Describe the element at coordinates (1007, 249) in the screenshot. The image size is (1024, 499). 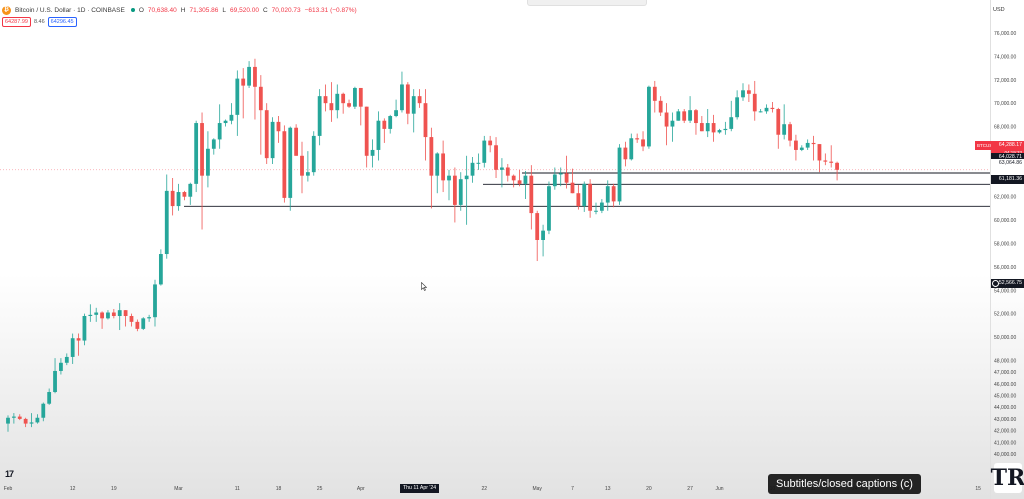
I see `price-axis` at that location.